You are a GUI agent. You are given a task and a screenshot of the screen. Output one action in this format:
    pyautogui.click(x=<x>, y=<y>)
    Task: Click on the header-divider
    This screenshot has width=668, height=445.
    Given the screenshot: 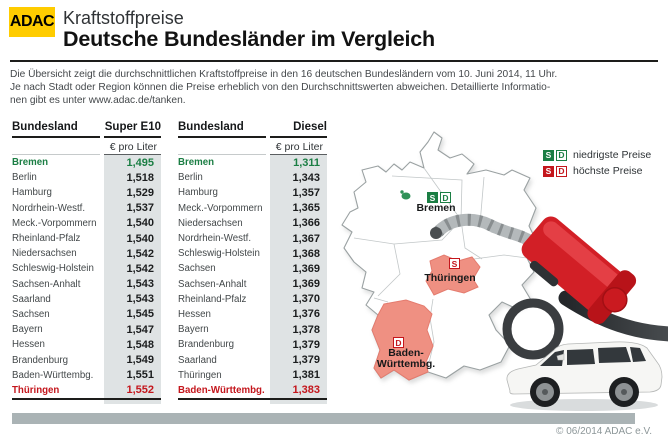 What is the action you would take?
    pyautogui.click(x=334, y=61)
    